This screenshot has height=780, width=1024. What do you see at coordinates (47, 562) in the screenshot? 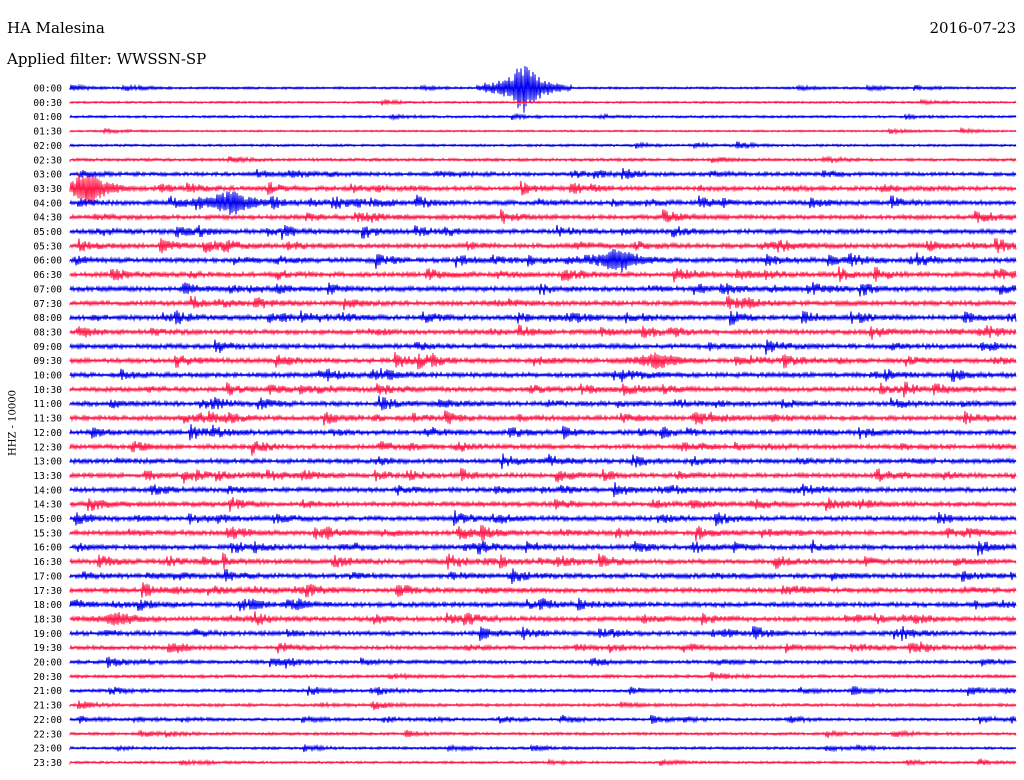
I see `time-label: 16:30` at bounding box center [47, 562].